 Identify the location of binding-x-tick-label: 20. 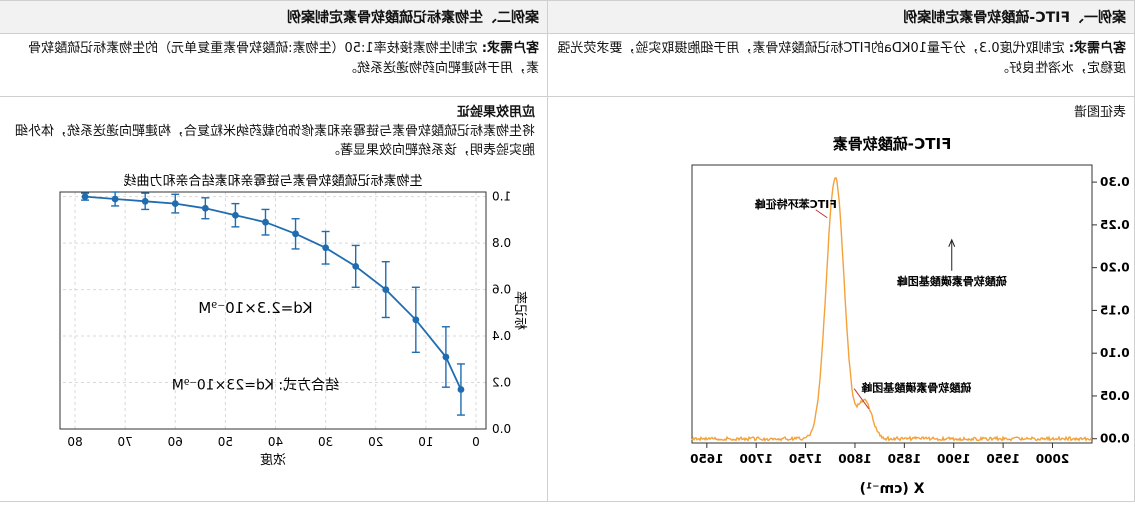
(375, 442).